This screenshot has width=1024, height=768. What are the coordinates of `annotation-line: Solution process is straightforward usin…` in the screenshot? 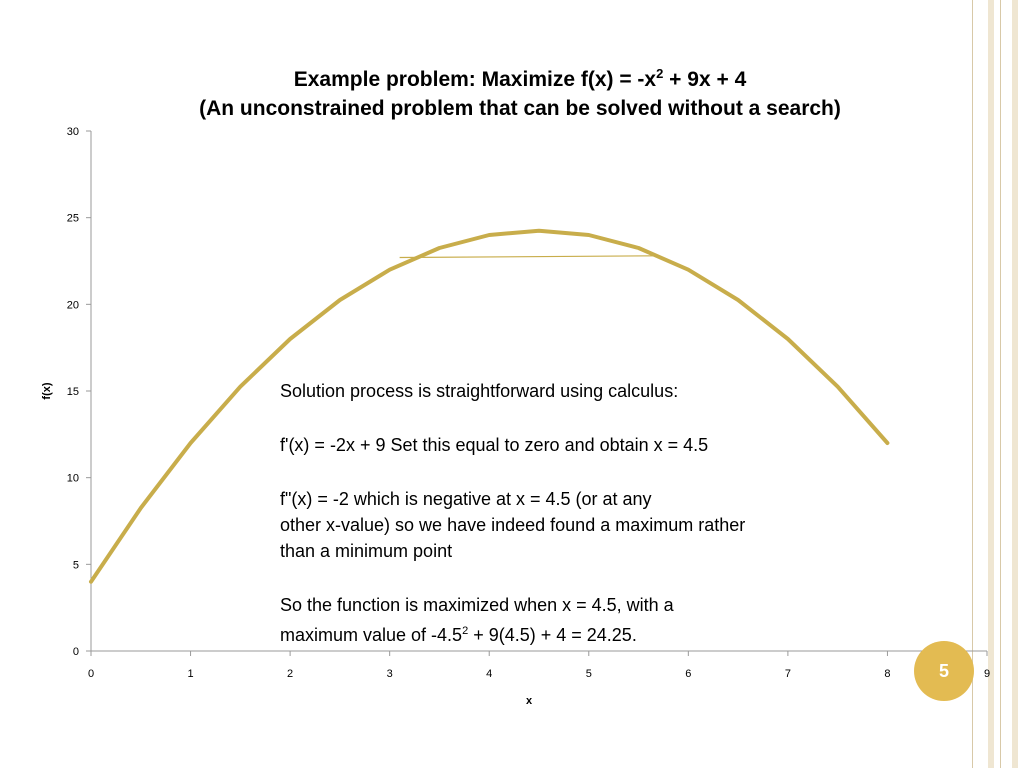 It's located at (479, 391).